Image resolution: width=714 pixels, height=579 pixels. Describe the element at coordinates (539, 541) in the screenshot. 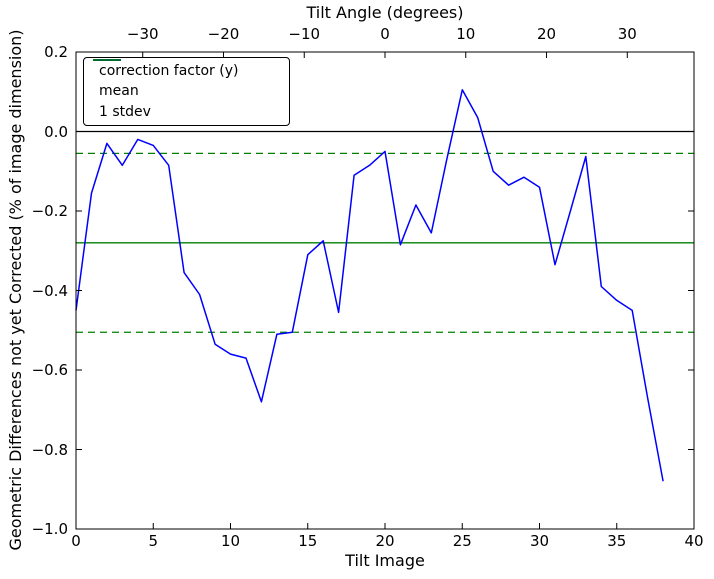

I see `x-tick-label: 30` at that location.